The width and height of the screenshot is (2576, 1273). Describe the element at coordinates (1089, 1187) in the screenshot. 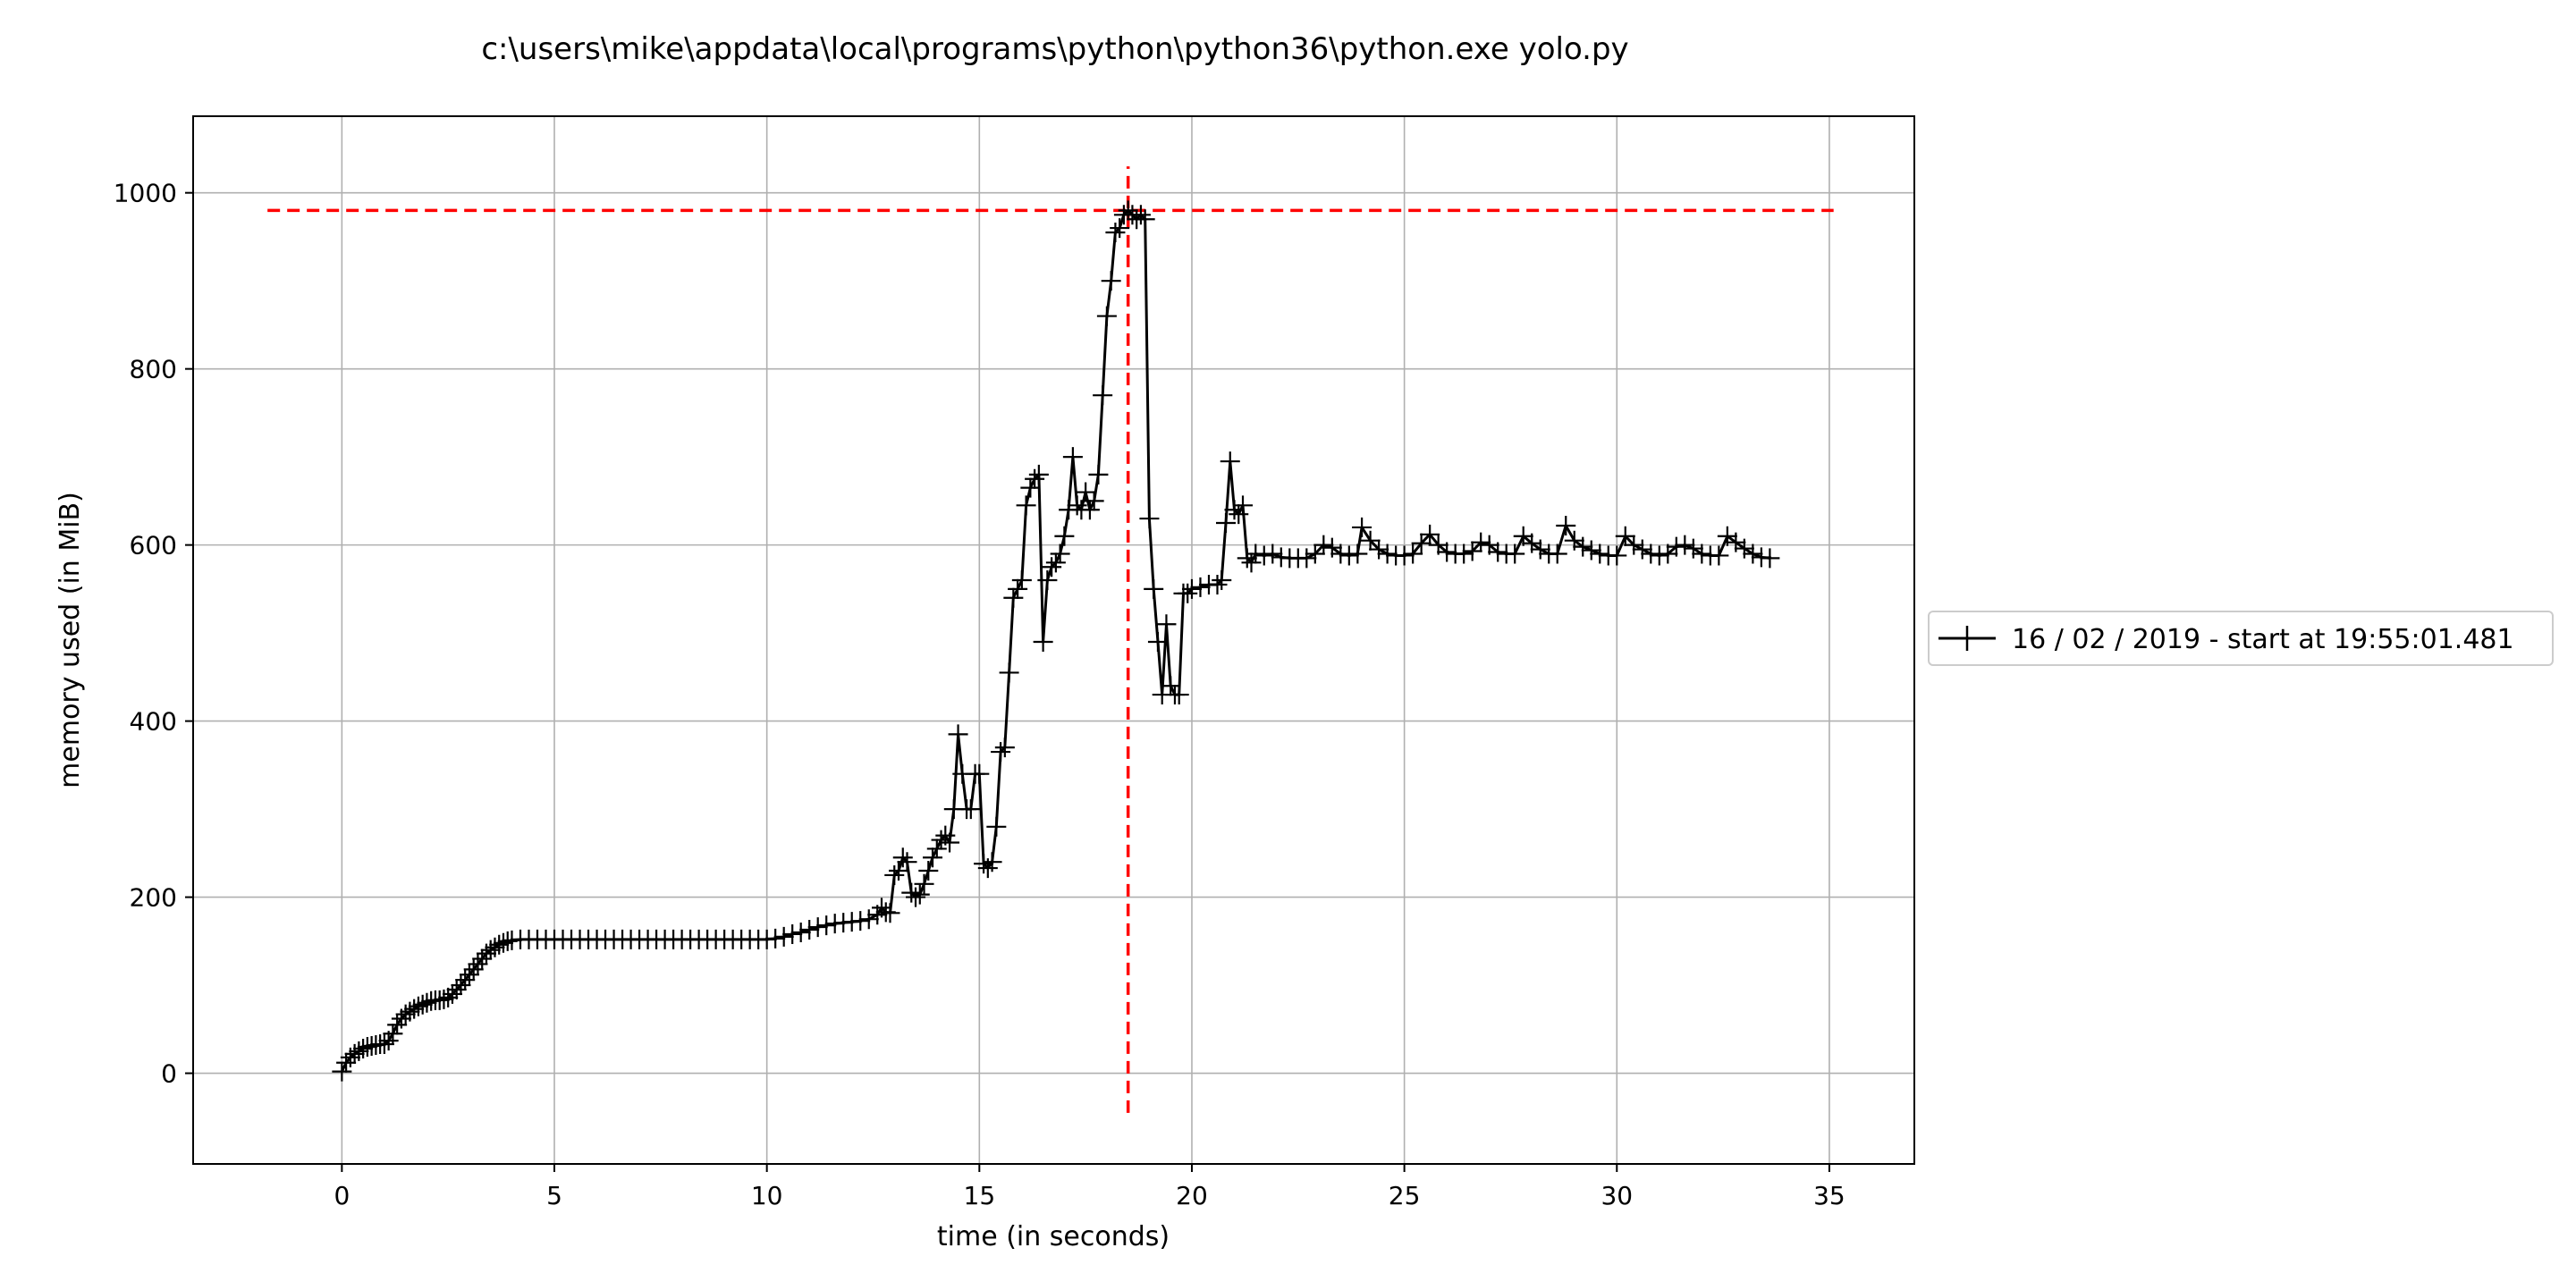

I see `x-axis: 0 5 10 15 20 25 30 35` at that location.